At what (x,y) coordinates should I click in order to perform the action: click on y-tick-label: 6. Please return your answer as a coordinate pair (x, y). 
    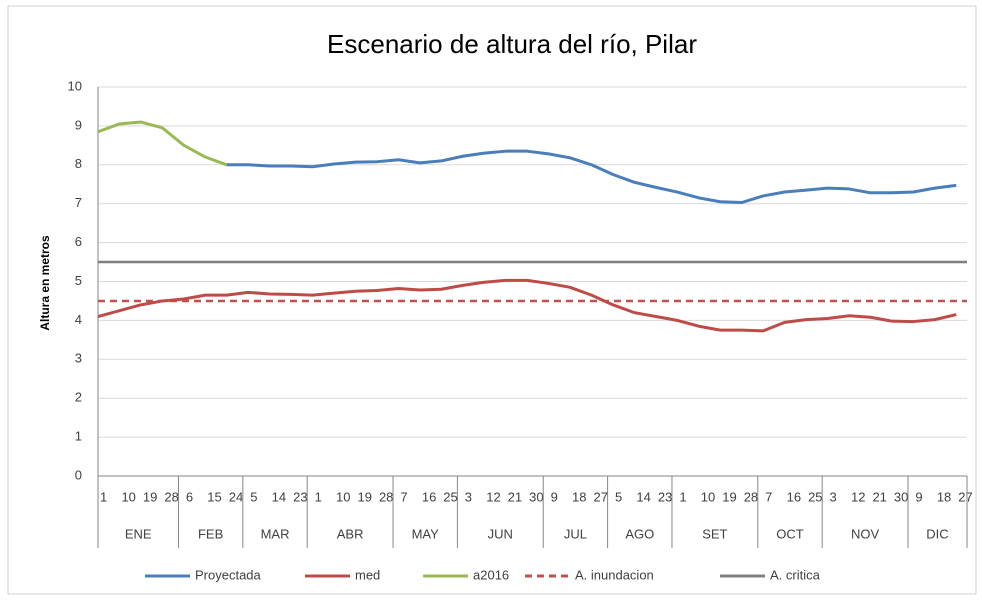
    Looking at the image, I should click on (78, 241).